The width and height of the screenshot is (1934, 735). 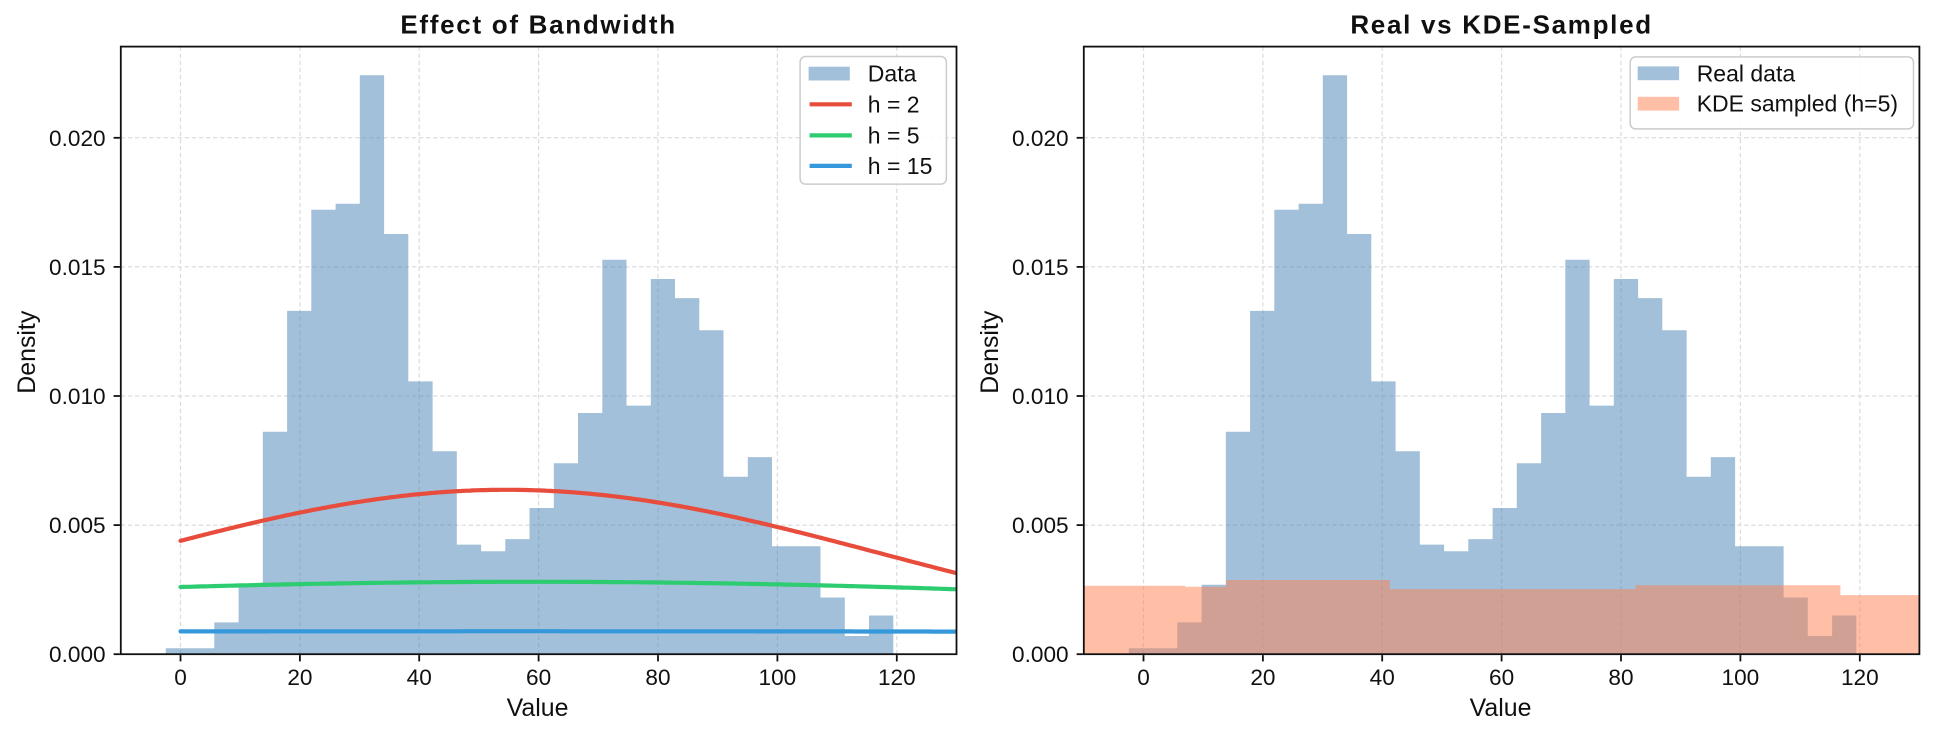 What do you see at coordinates (900, 166) in the screenshot?
I see `svg-text: h = 15` at bounding box center [900, 166].